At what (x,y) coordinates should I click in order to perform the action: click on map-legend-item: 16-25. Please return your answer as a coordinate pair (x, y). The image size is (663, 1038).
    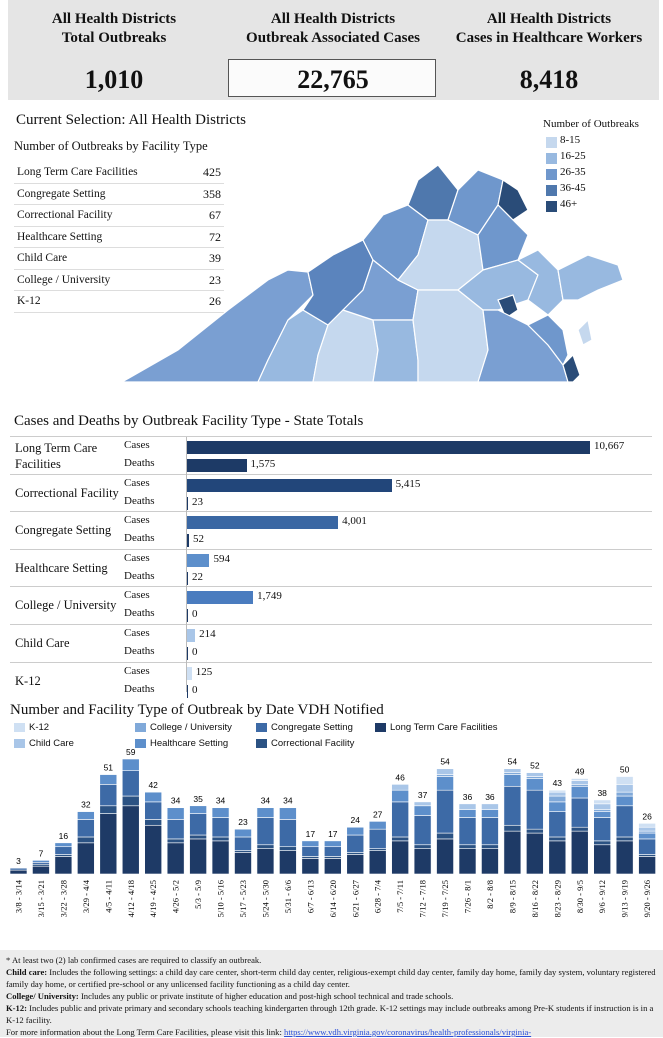
    Looking at the image, I should click on (591, 157).